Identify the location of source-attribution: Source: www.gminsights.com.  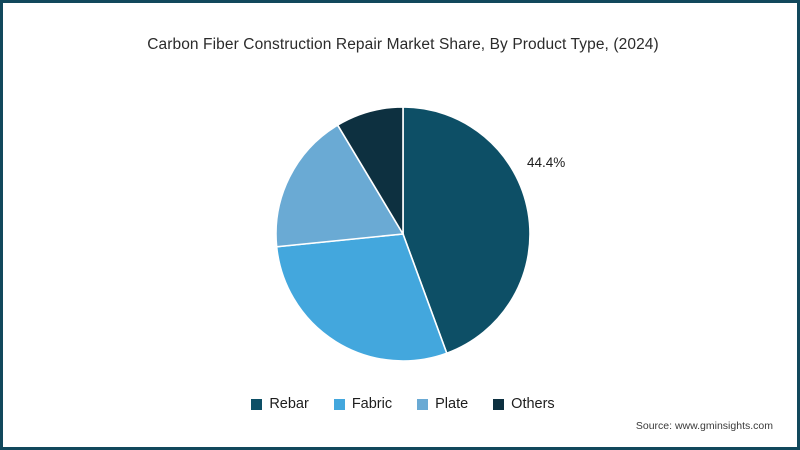
(704, 426).